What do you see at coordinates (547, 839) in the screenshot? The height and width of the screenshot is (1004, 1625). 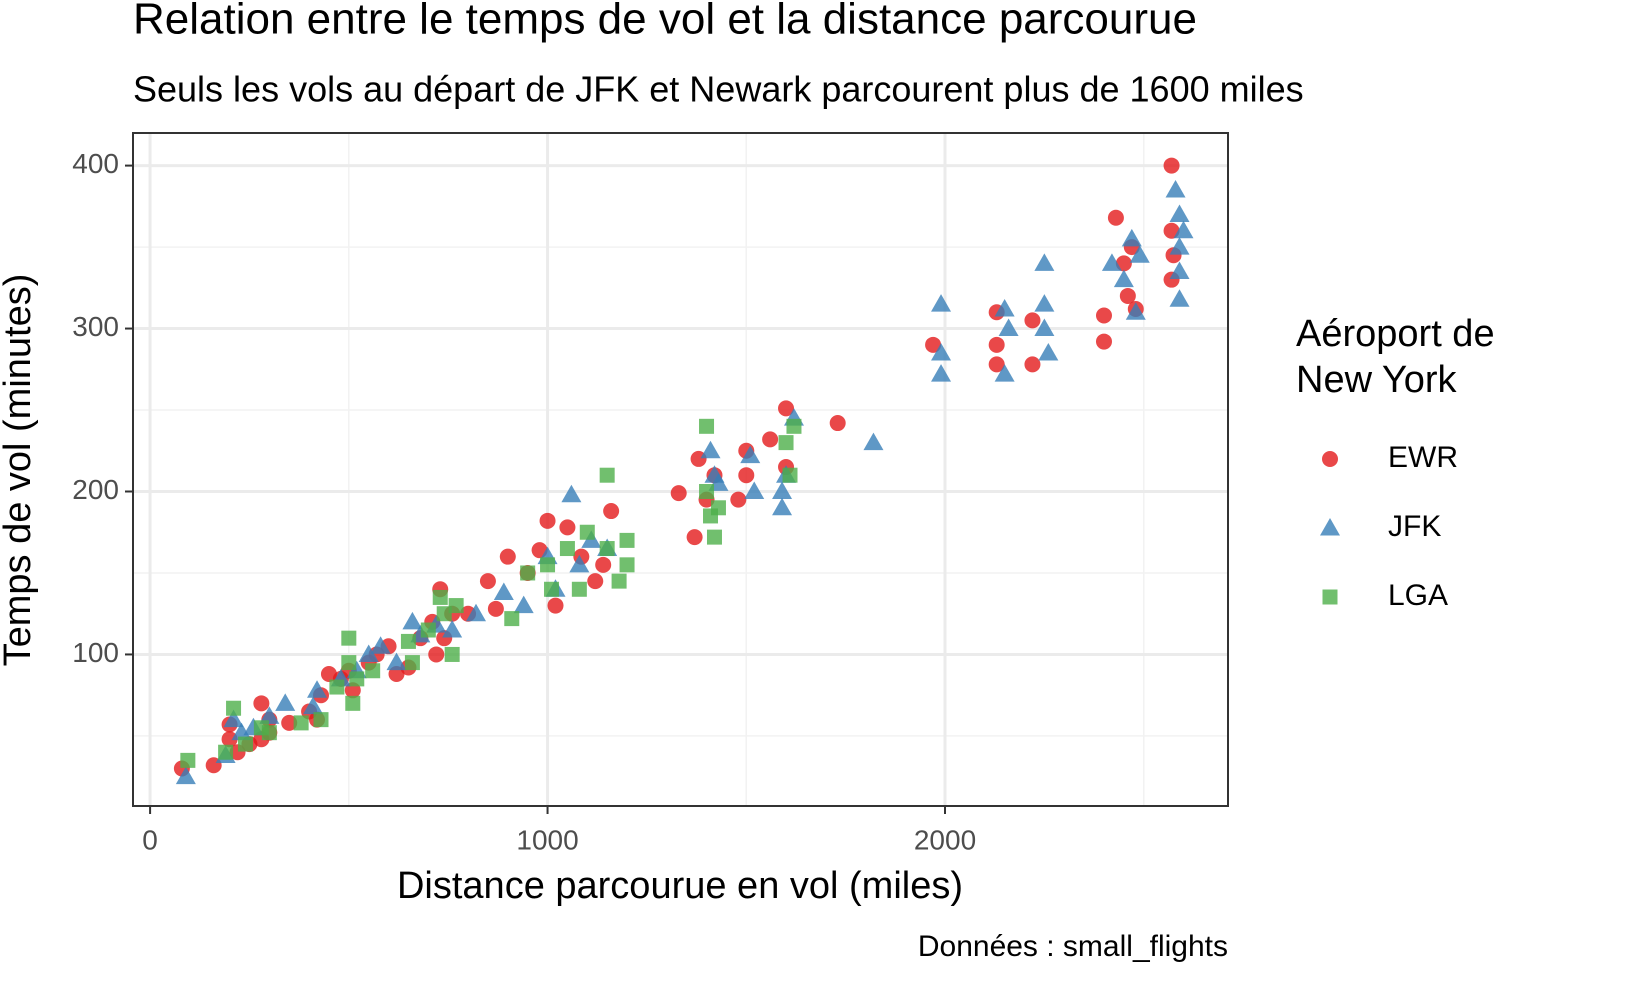 I see `x-tick-label: 1000` at bounding box center [547, 839].